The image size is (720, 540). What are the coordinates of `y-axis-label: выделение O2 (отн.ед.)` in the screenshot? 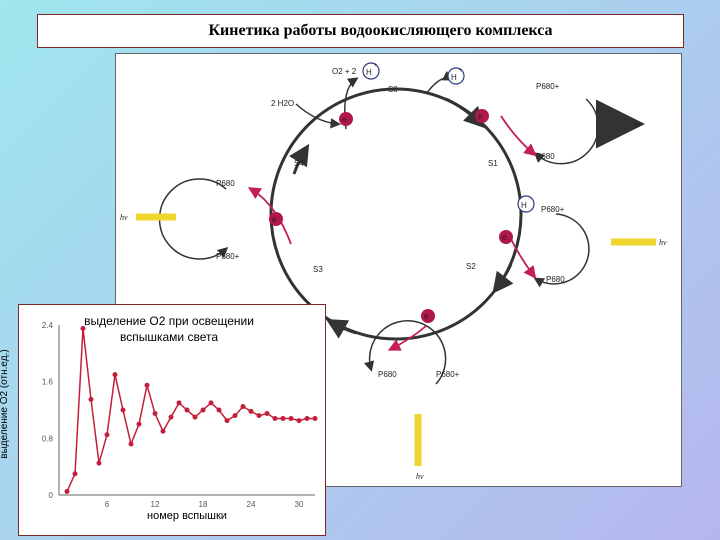 It's located at (5, 404).